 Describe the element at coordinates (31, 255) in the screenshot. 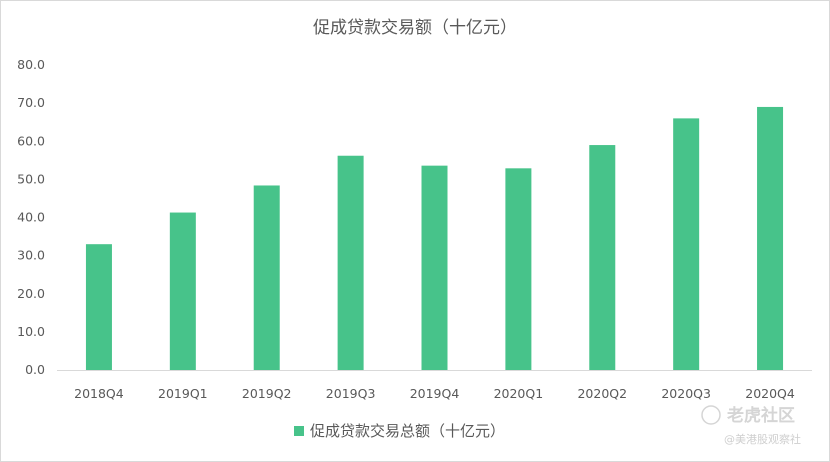

I see `y-tick-label: 30.0` at that location.